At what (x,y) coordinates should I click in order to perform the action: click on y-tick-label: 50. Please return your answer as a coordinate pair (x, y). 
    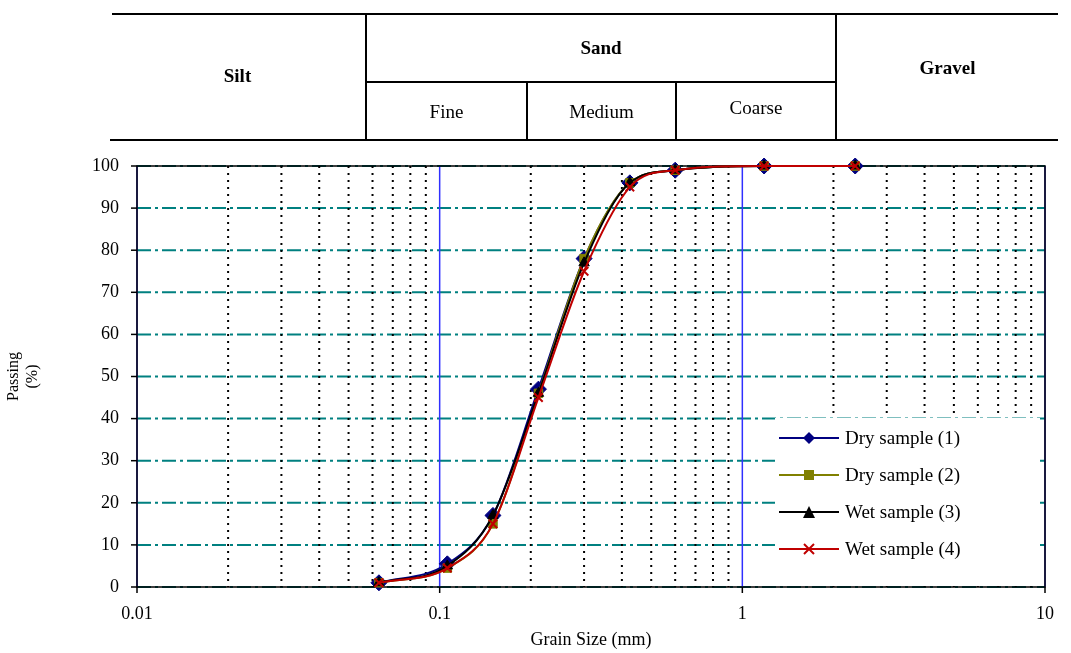
    Looking at the image, I should click on (110, 375).